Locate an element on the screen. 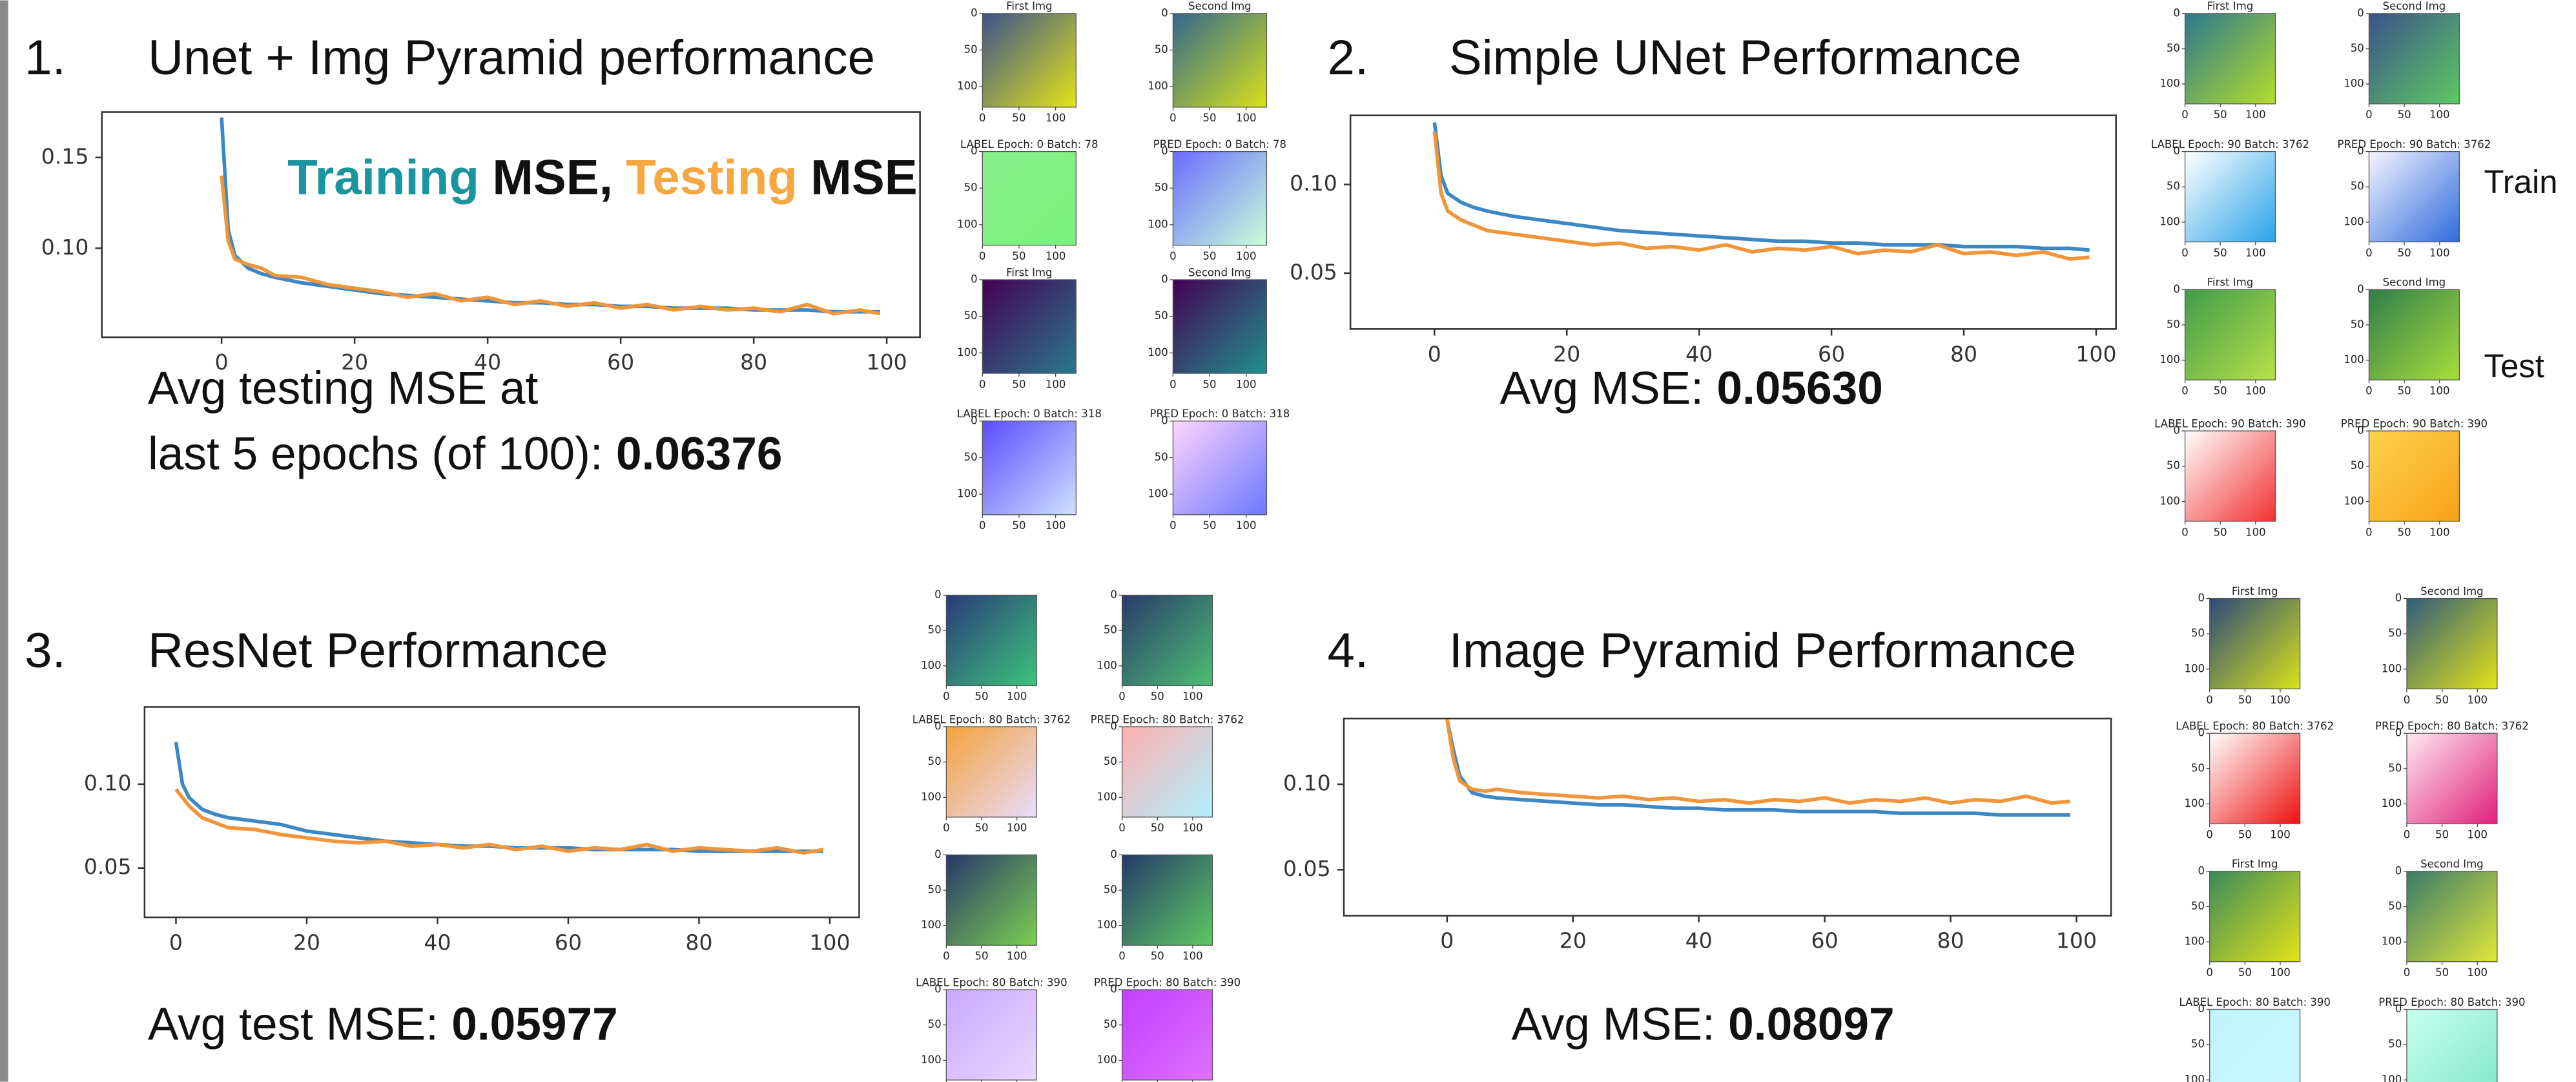 Image resolution: width=2576 pixels, height=1082 pixels. legend-entry: MSE, is located at coordinates (552, 178).